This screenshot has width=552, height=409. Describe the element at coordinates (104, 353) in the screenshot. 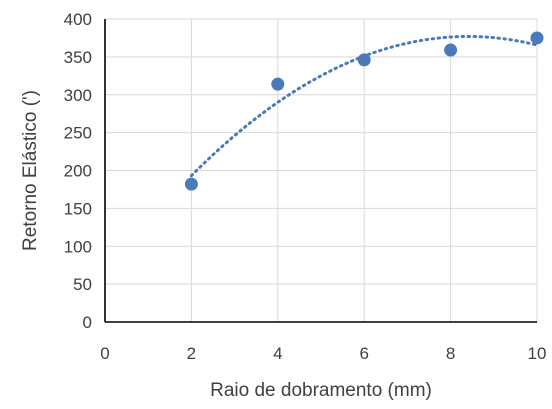

I see `x-tick-label: 0` at that location.